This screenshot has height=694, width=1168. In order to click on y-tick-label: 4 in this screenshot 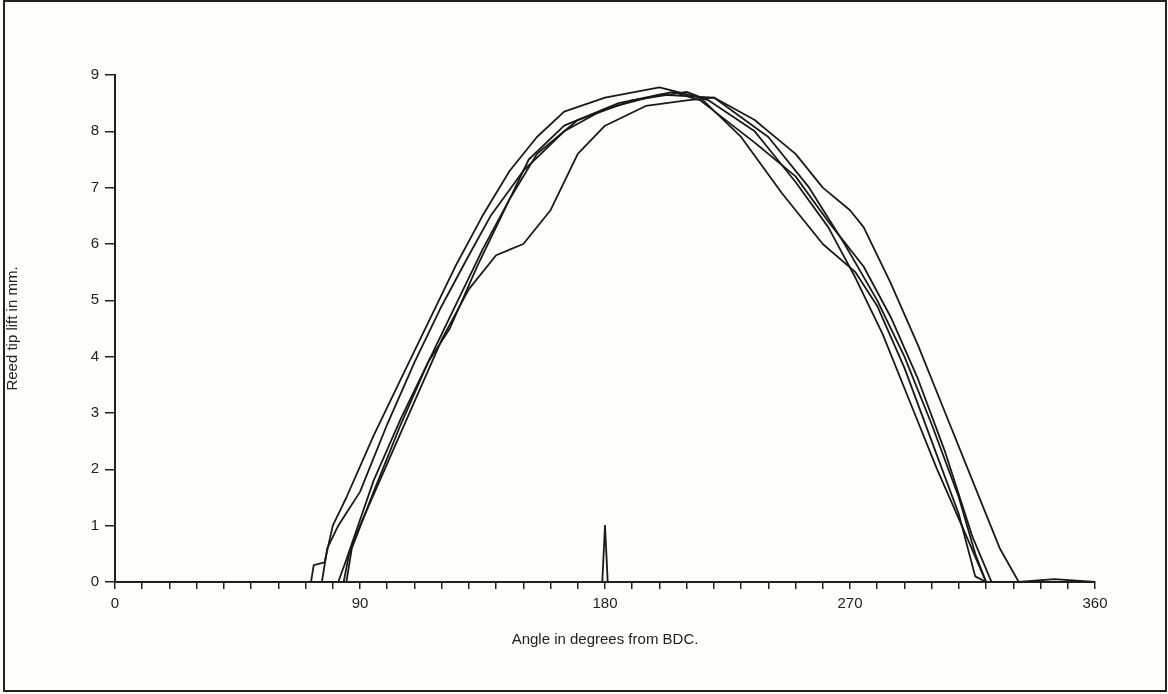, I will do `click(94, 355)`.